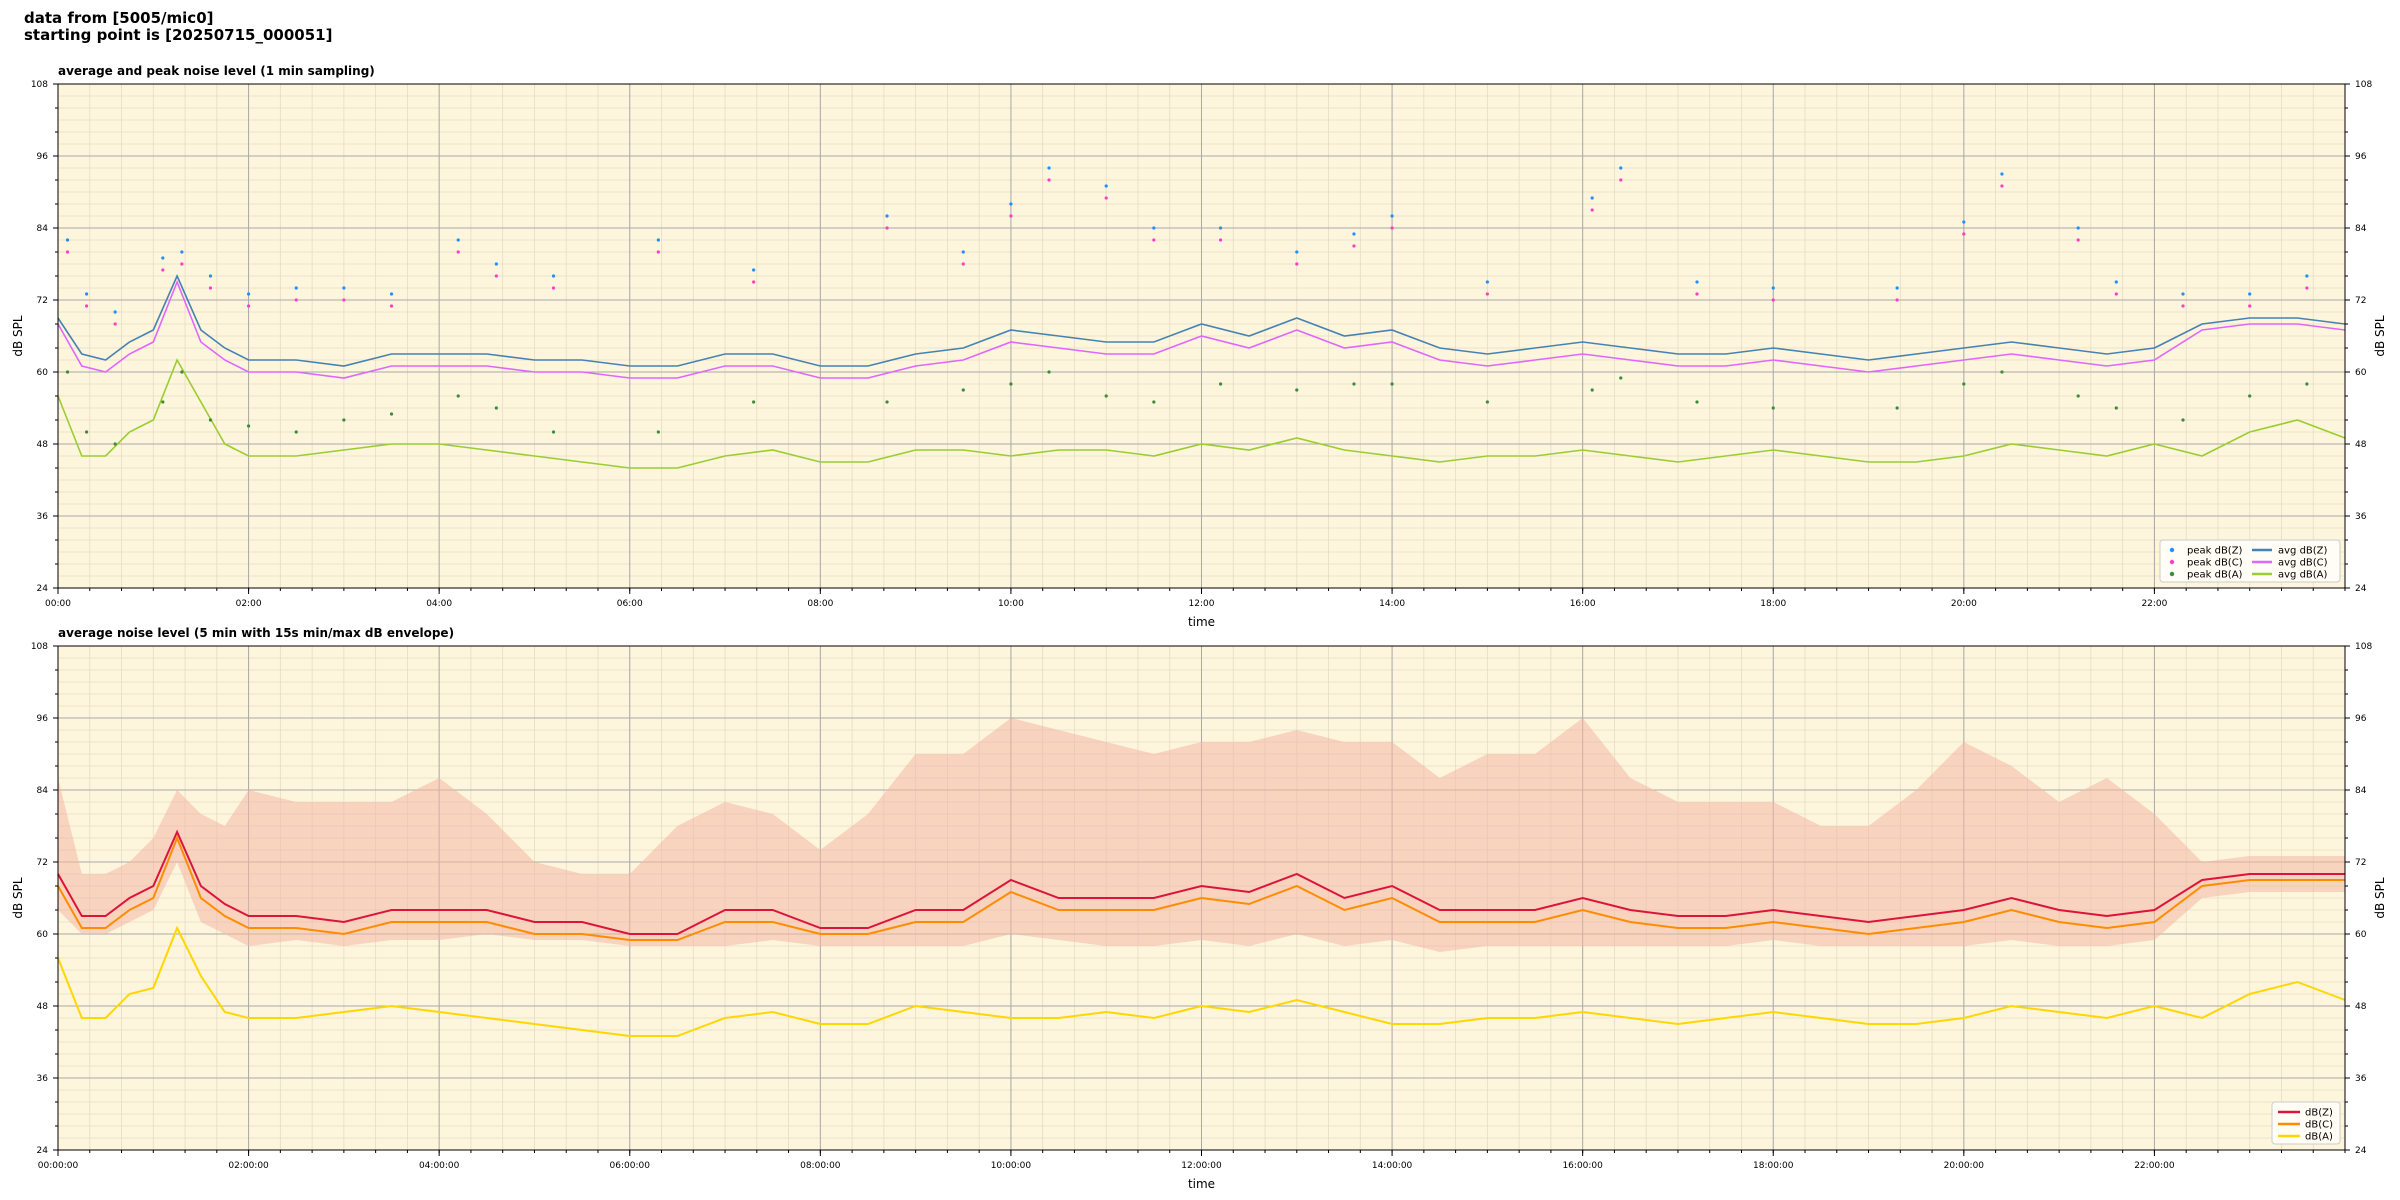 The height and width of the screenshot is (1200, 2400). Describe the element at coordinates (630, 1166) in the screenshot. I see `x-tick-label: 06:00:00` at that location.